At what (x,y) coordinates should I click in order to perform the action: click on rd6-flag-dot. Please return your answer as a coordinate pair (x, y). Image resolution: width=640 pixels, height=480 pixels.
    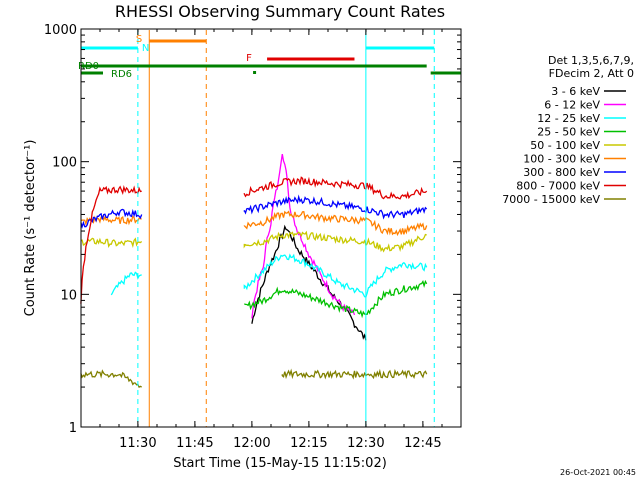
    Looking at the image, I should click on (255, 72).